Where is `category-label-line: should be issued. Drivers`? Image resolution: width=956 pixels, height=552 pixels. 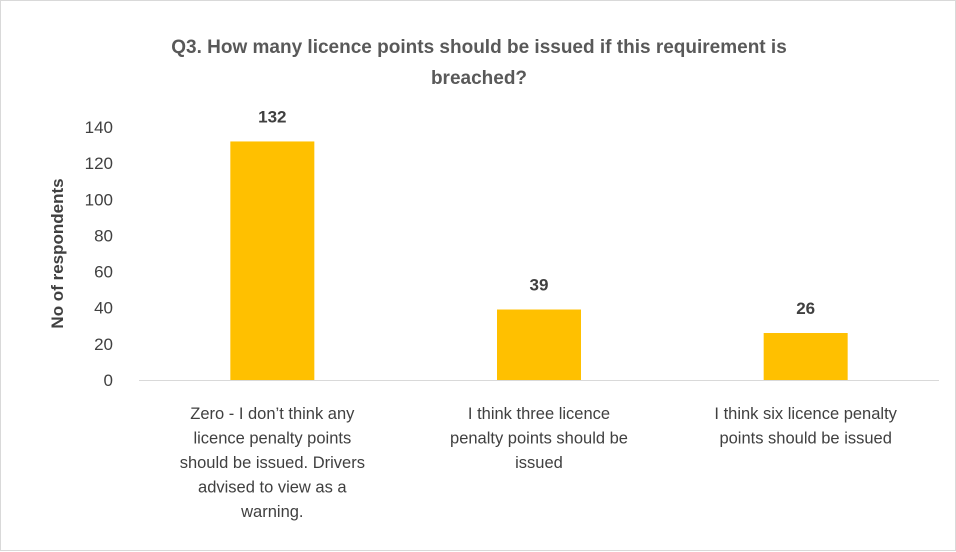
category-label-line: should be issued. Drivers is located at coordinates (272, 463).